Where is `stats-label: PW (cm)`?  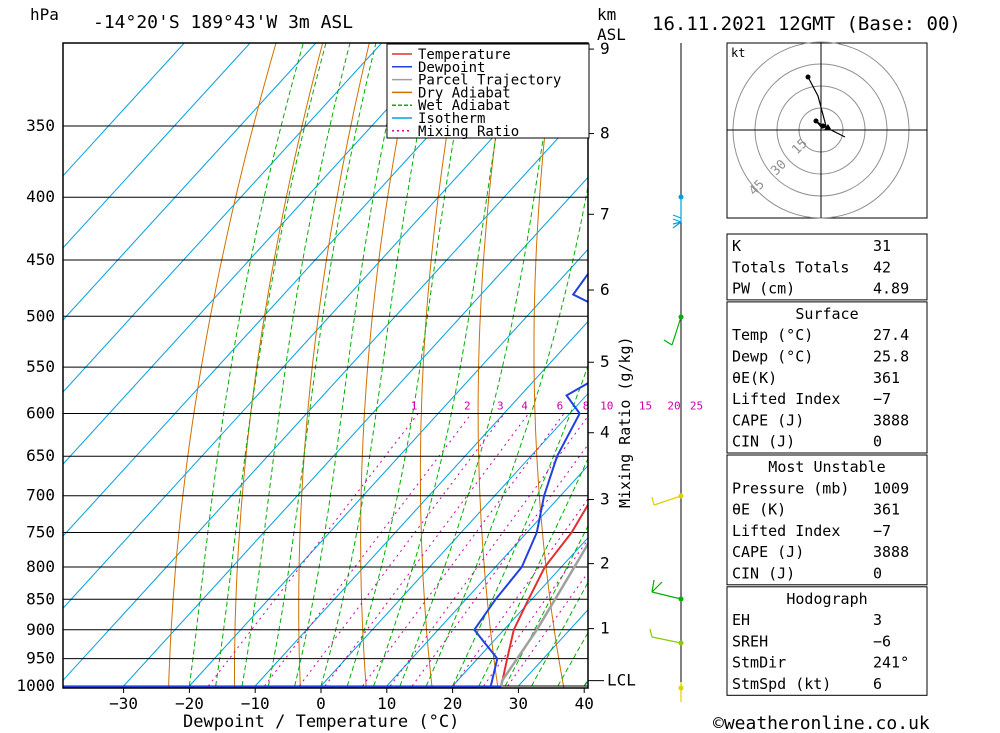
stats-label: PW (cm) is located at coordinates (763, 289).